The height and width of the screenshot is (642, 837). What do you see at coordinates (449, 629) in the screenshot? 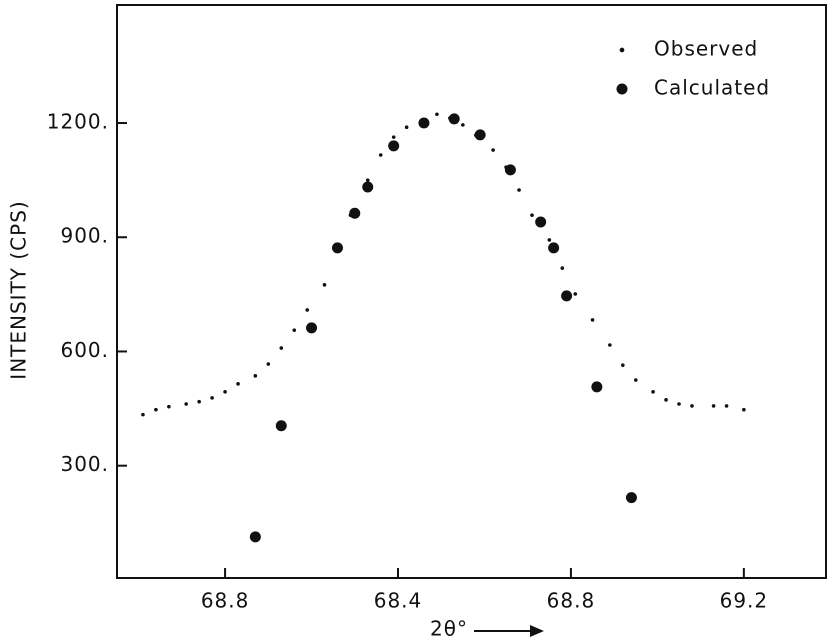
I see `x-axis-label: 2θ°` at bounding box center [449, 629].